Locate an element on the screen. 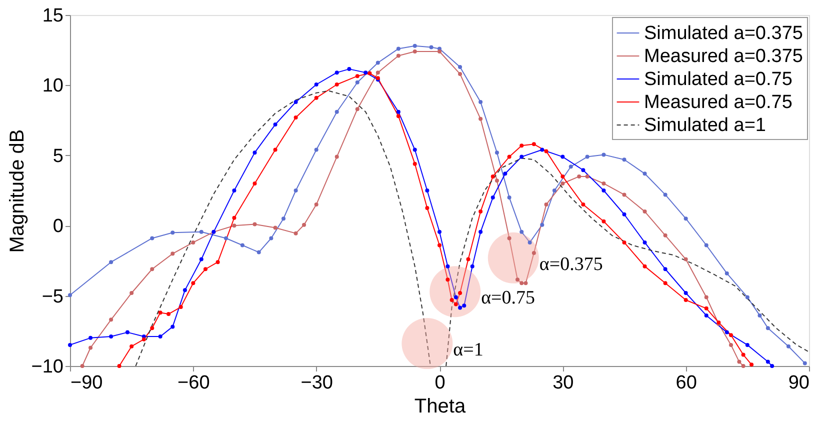 Image resolution: width=816 pixels, height=422 pixels. x-tick-label: 60 is located at coordinates (686, 383).